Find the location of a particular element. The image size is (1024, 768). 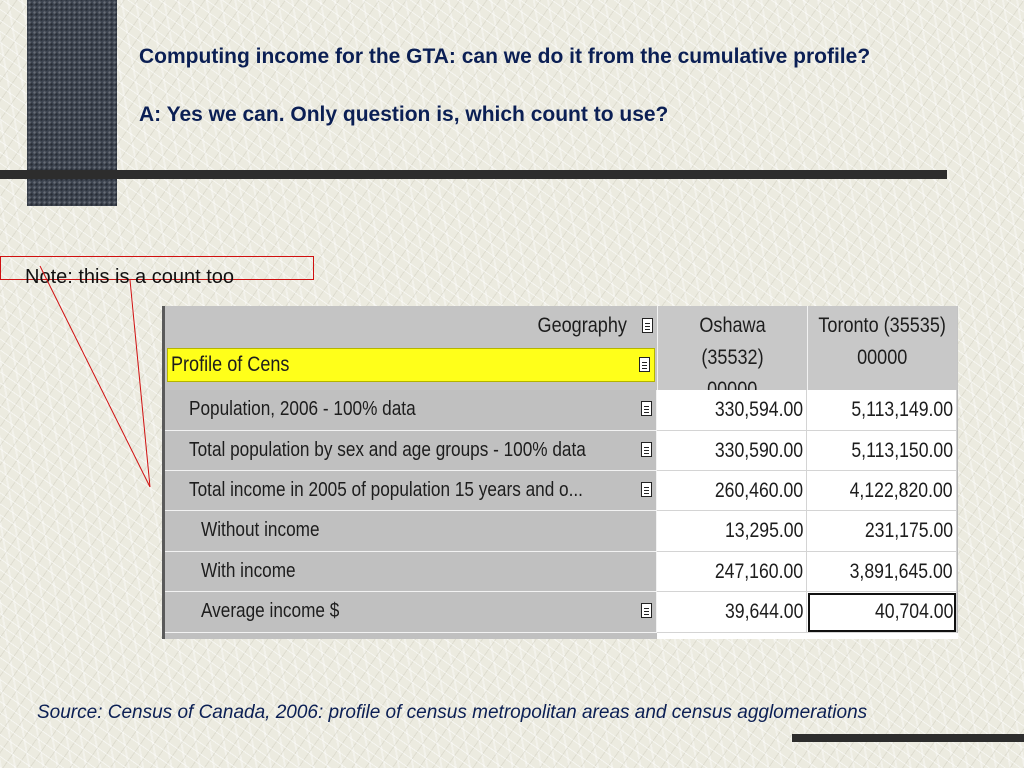

row-label: With income is located at coordinates (411, 572).